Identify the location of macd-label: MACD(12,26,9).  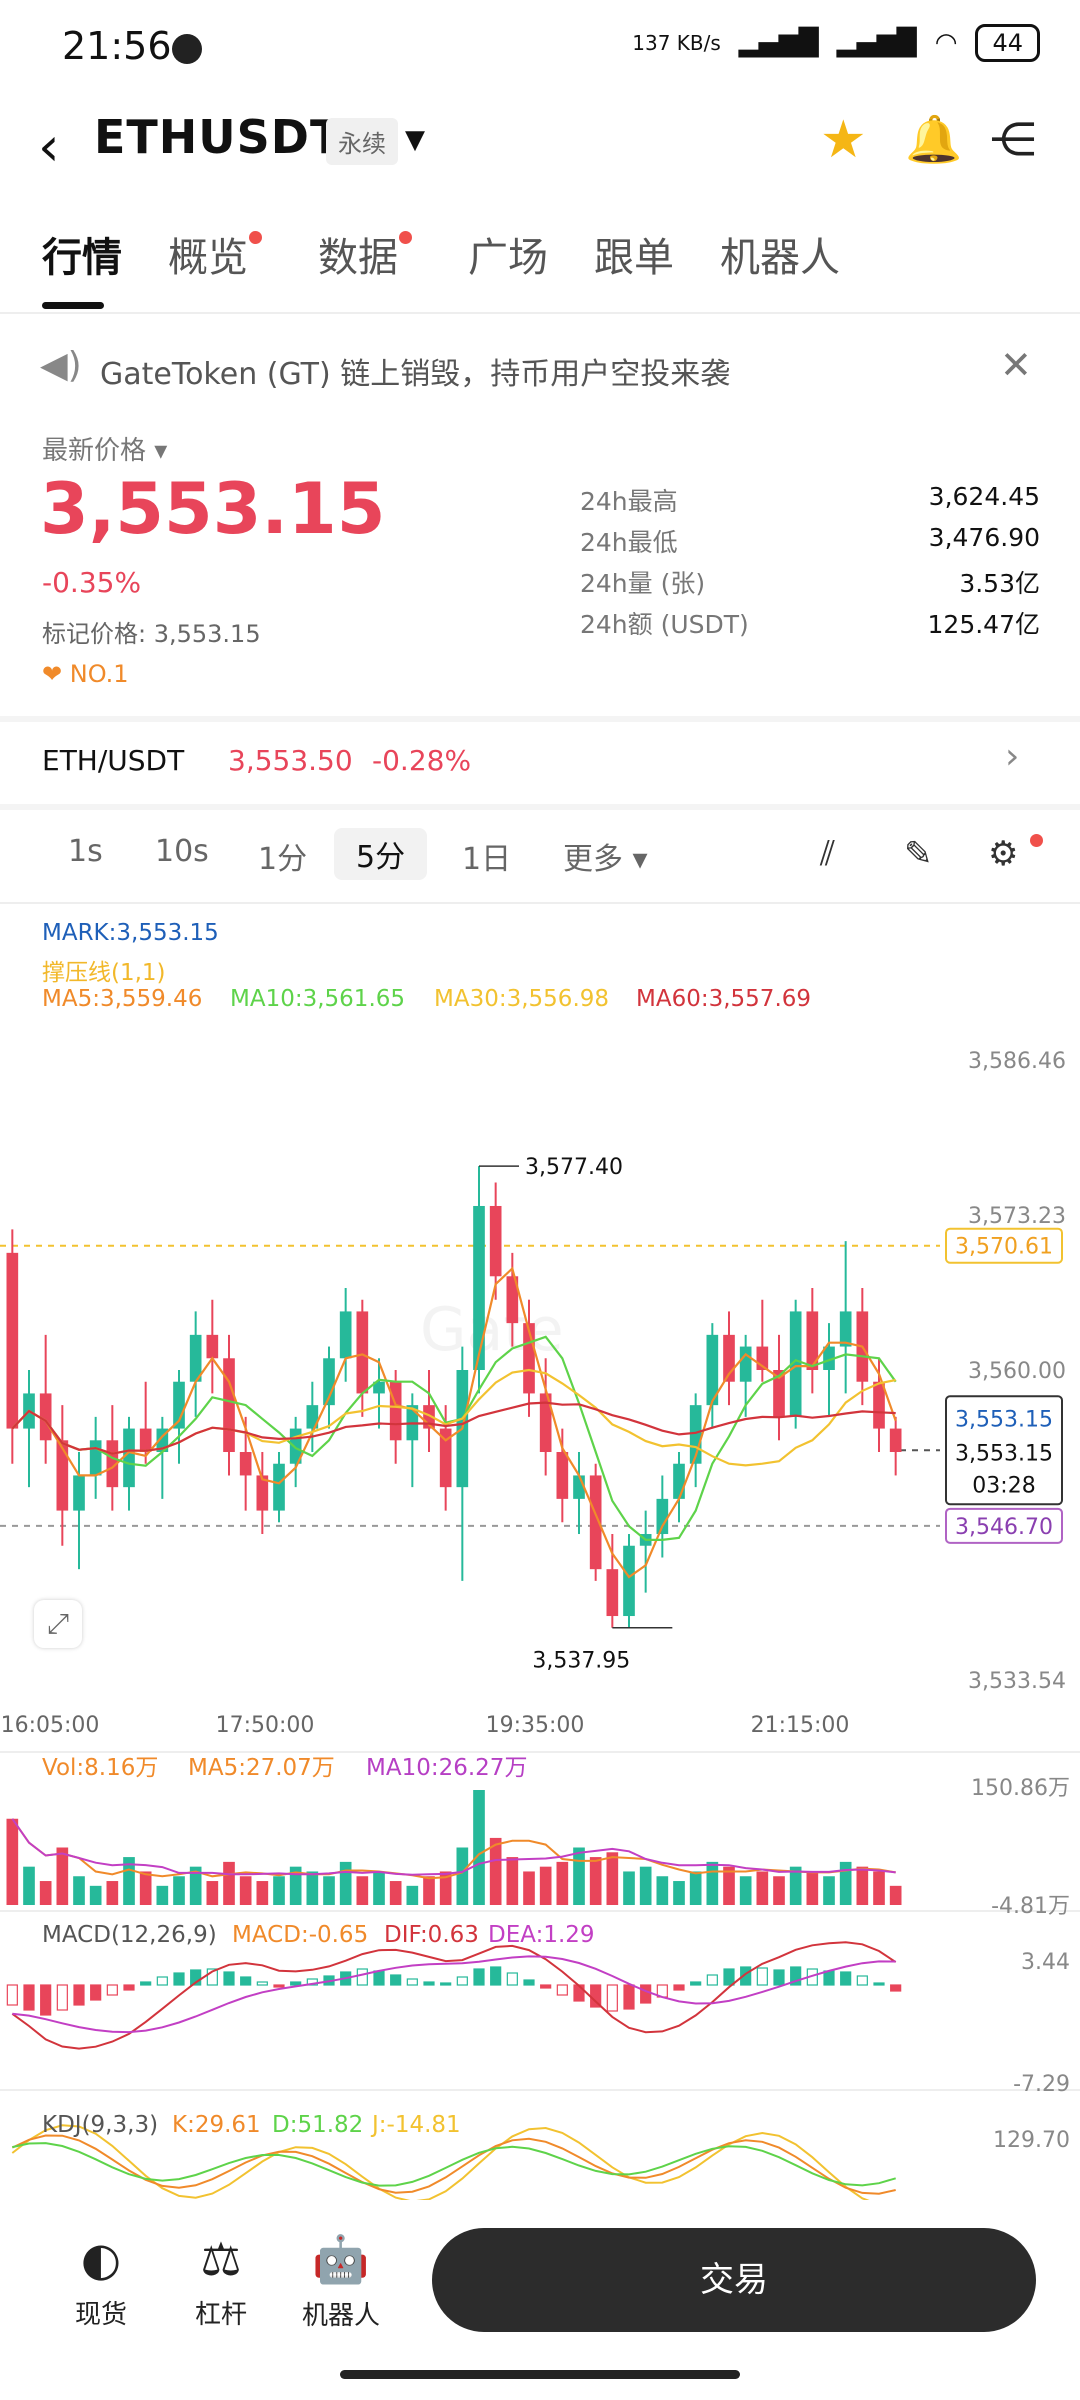
(129, 1935).